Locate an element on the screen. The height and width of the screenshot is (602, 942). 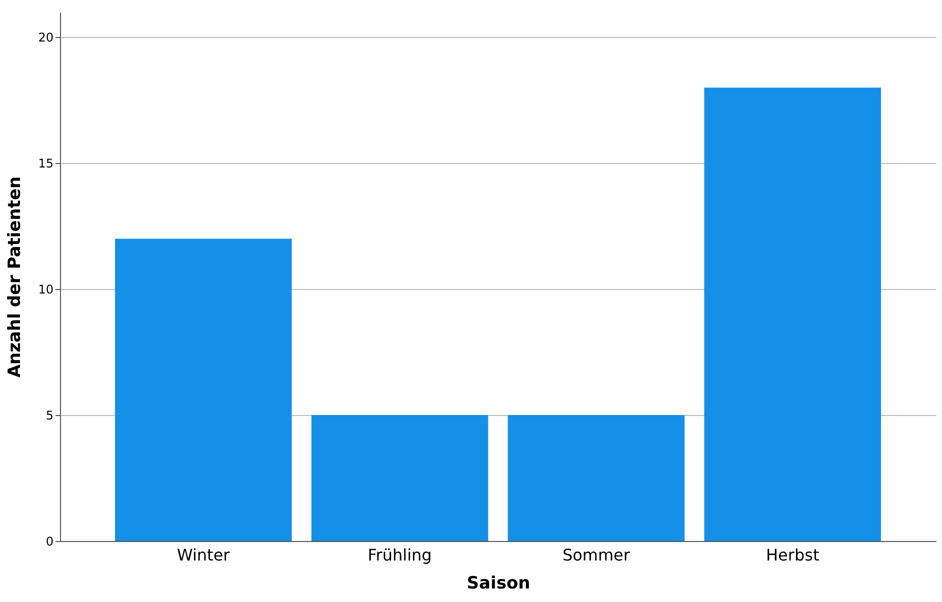
y-tick-label: 10 is located at coordinates (46, 289).